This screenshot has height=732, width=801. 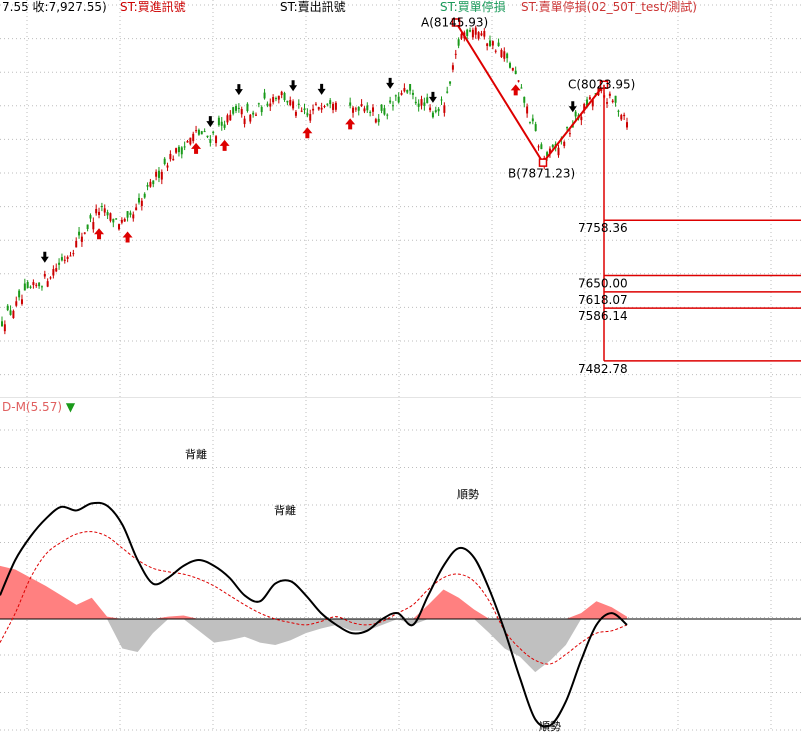 I want to click on oscillator-annotation: 順勢, so click(x=468, y=494).